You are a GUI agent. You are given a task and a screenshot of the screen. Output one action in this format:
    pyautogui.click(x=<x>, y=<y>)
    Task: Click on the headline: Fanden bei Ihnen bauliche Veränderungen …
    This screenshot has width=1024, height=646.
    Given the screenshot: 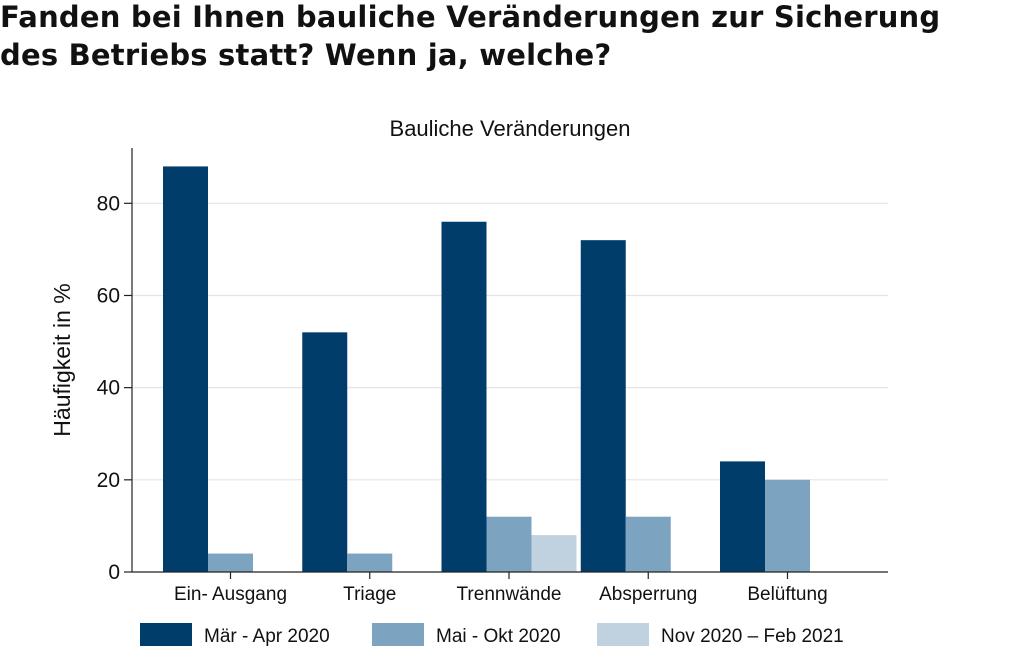 What is the action you would take?
    pyautogui.click(x=512, y=37)
    